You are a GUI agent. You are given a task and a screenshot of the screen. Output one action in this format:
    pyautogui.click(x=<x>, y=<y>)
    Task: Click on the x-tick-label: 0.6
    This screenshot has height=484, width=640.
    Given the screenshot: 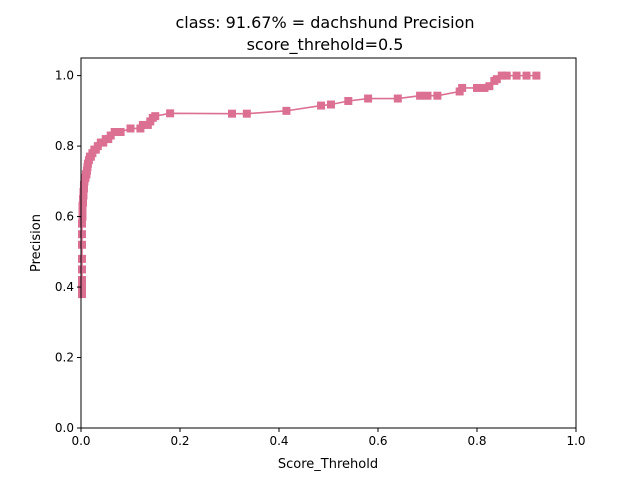 What is the action you would take?
    pyautogui.click(x=377, y=441)
    